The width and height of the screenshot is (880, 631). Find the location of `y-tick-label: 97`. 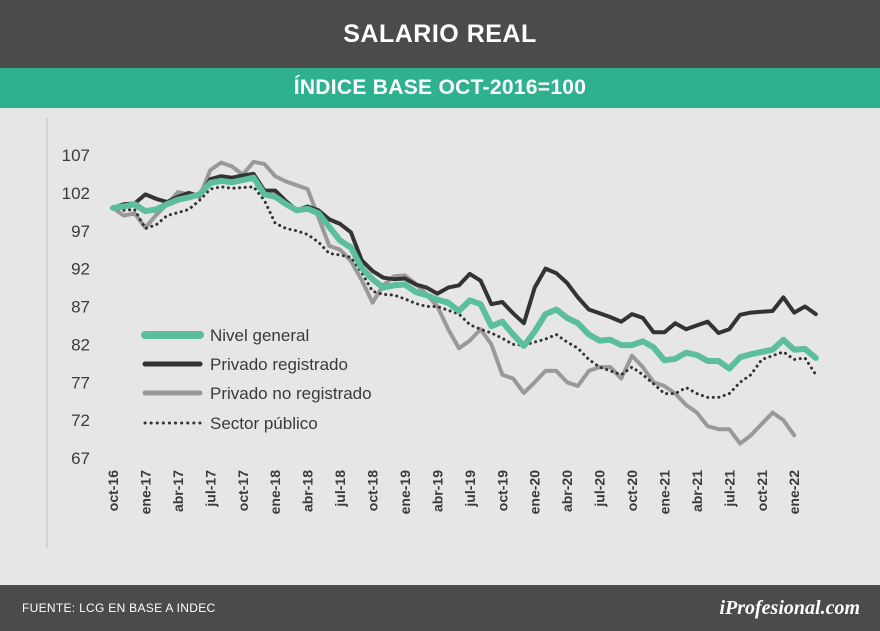

y-tick-label: 97 is located at coordinates (80, 231).